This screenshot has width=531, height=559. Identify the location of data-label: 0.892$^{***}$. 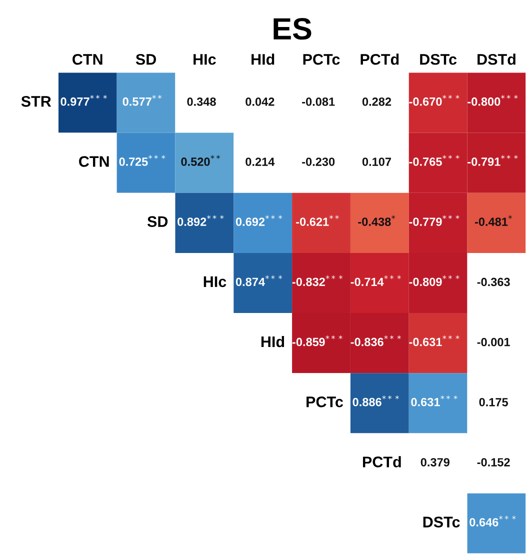
(201, 220).